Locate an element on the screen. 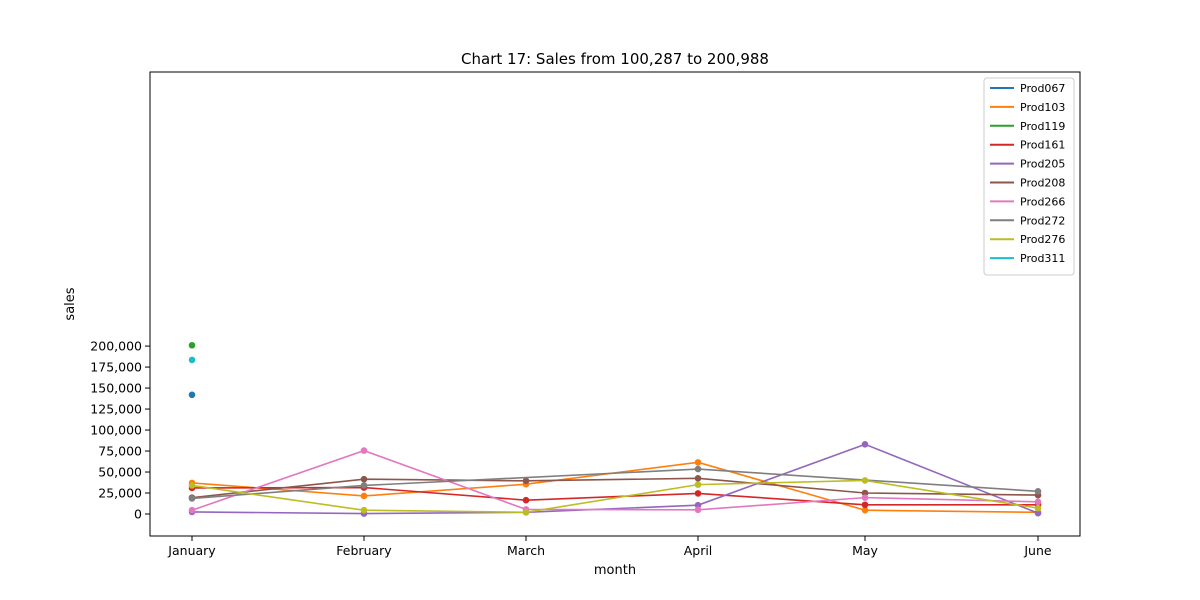 Image resolution: width=1200 pixels, height=600 pixels. x-tick-label: January is located at coordinates (191, 550).